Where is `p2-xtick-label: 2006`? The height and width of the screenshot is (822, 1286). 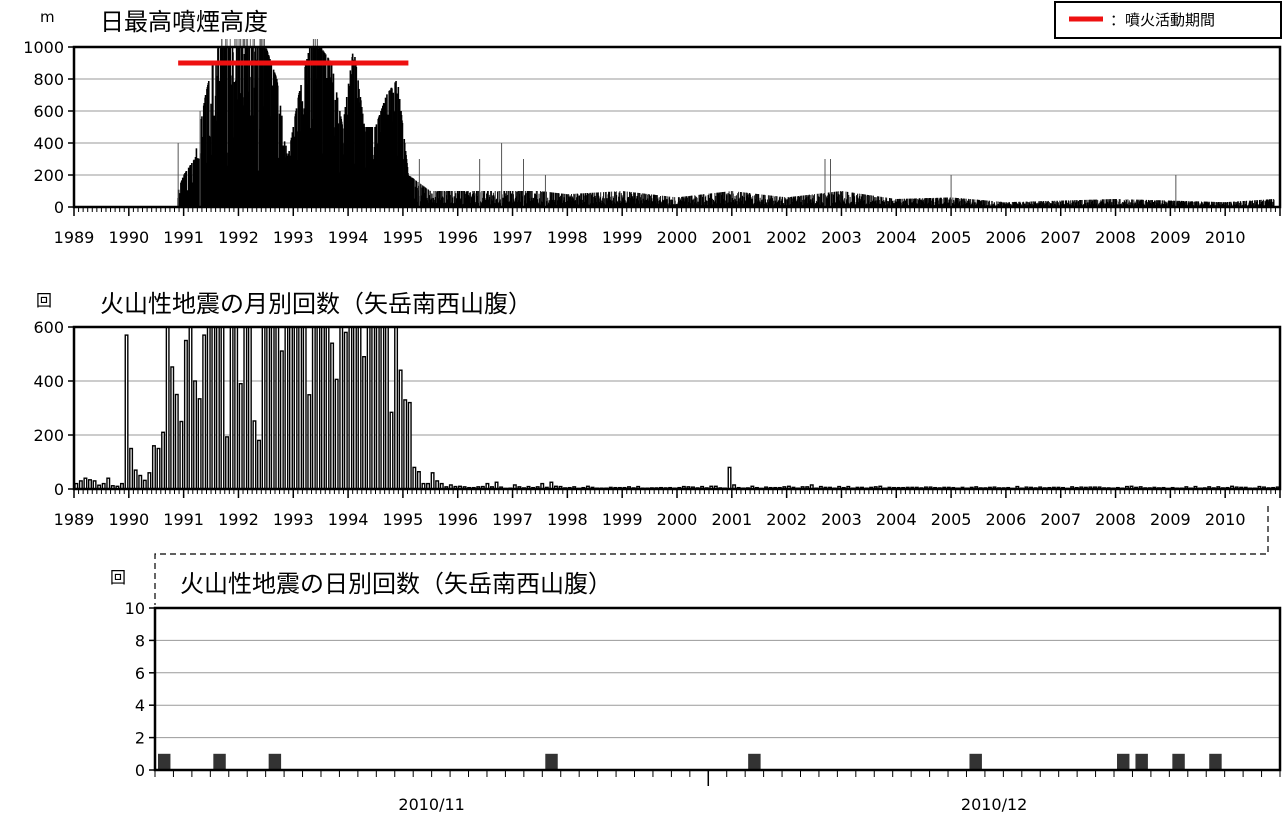 p2-xtick-label: 2006 is located at coordinates (1006, 519).